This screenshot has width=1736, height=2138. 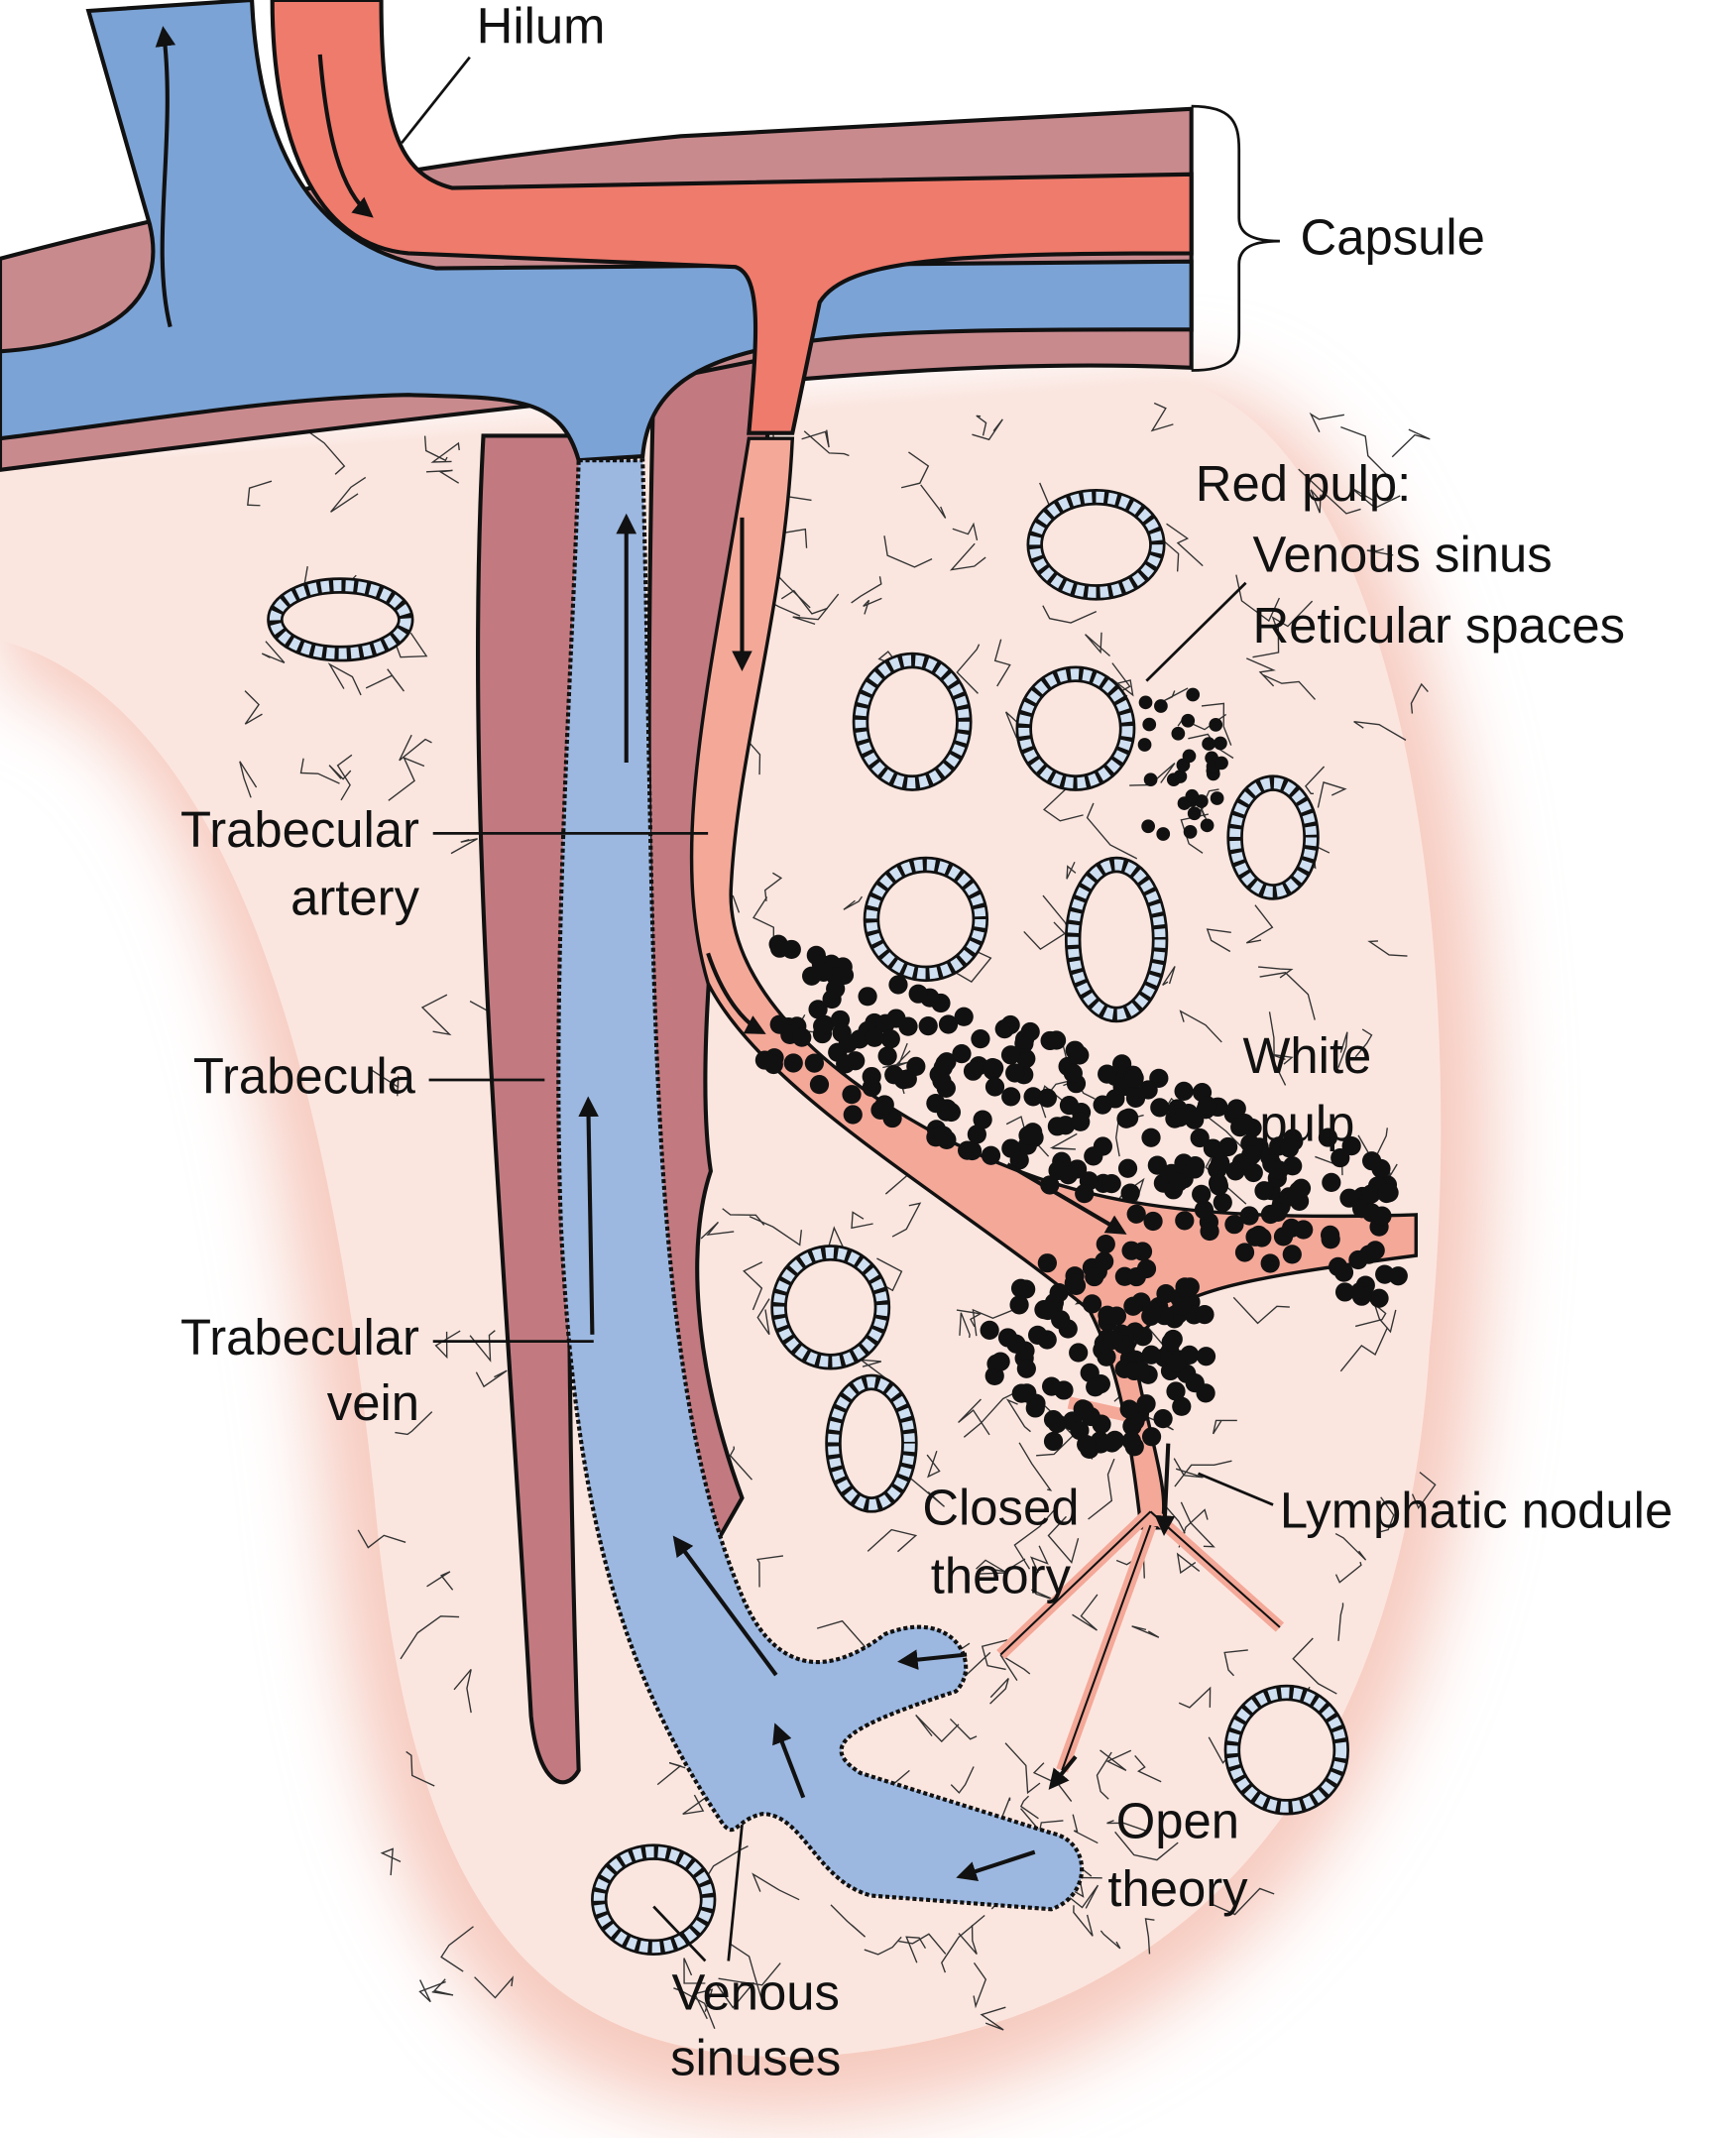 What do you see at coordinates (1306, 1123) in the screenshot?
I see `label: pulp` at bounding box center [1306, 1123].